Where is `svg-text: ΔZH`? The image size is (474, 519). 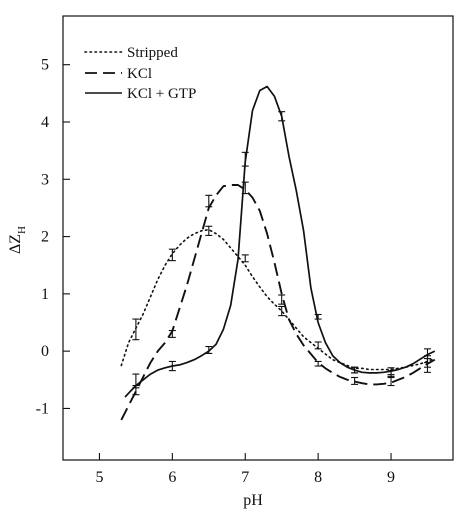 svg-text: ΔZH is located at coordinates (17, 240).